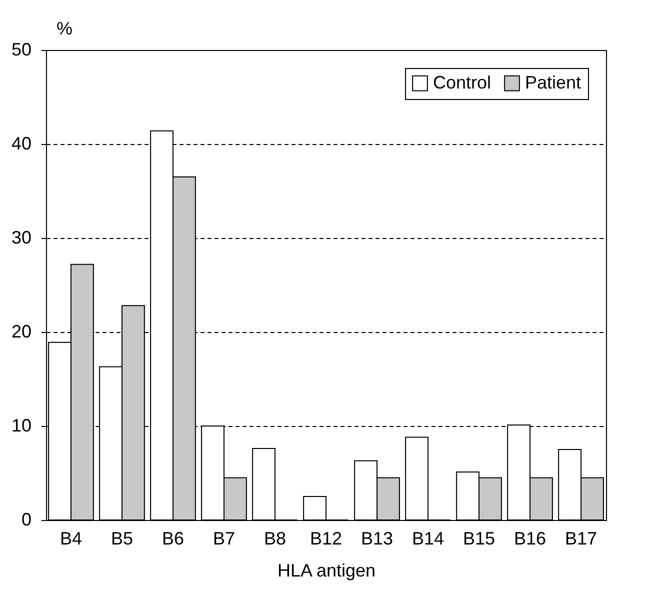 This screenshot has height=592, width=650. Describe the element at coordinates (71, 538) in the screenshot. I see `x-tick-label: B4` at that location.